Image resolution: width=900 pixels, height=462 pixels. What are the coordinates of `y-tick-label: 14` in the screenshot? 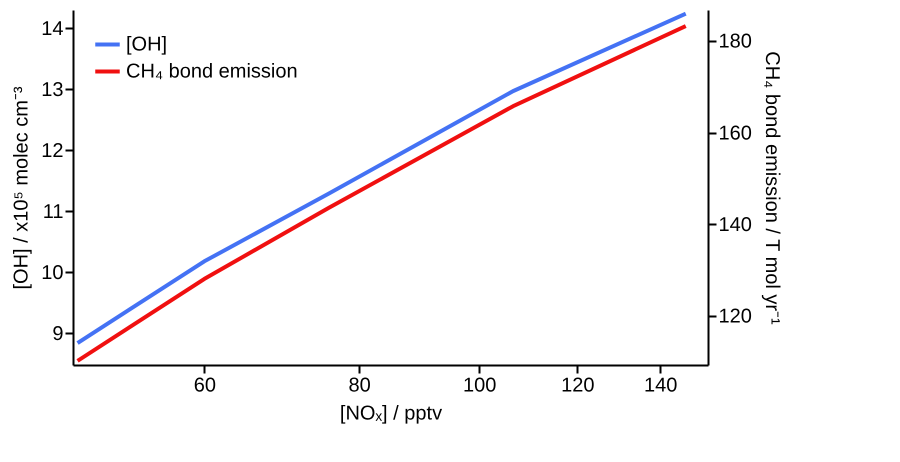 It's located at (52, 29).